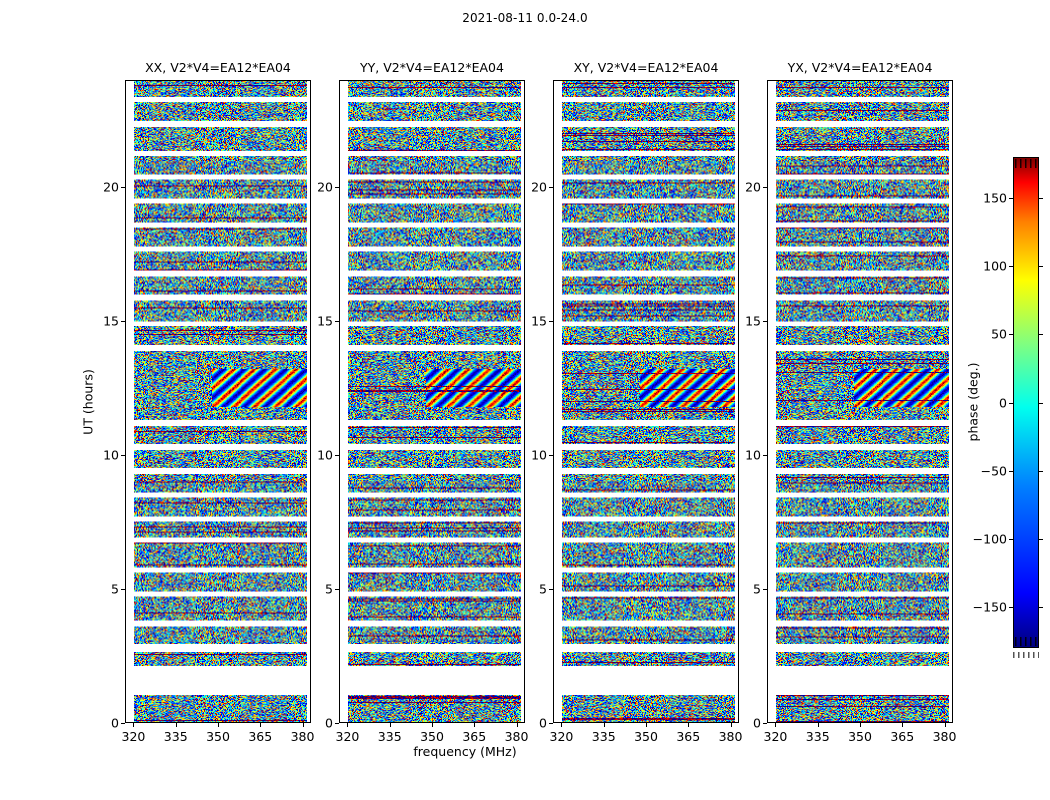 Image resolution: width=1050 pixels, height=800 pixels. What do you see at coordinates (1026, 641) in the screenshot?
I see `colorbar-extend-min-hatch` at bounding box center [1026, 641].